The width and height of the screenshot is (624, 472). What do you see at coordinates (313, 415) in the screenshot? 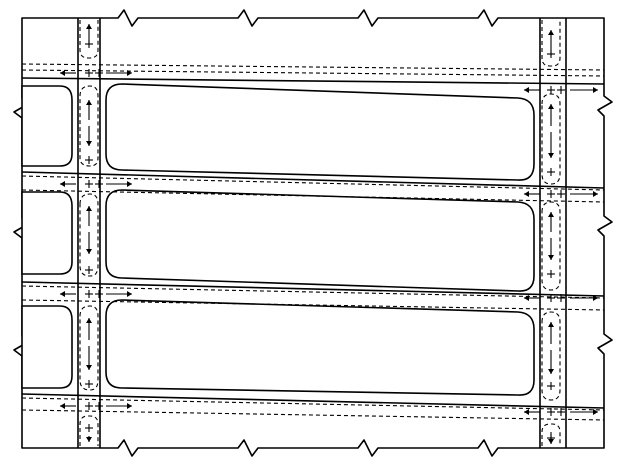
I see `h-corridor-4b` at bounding box center [313, 415].